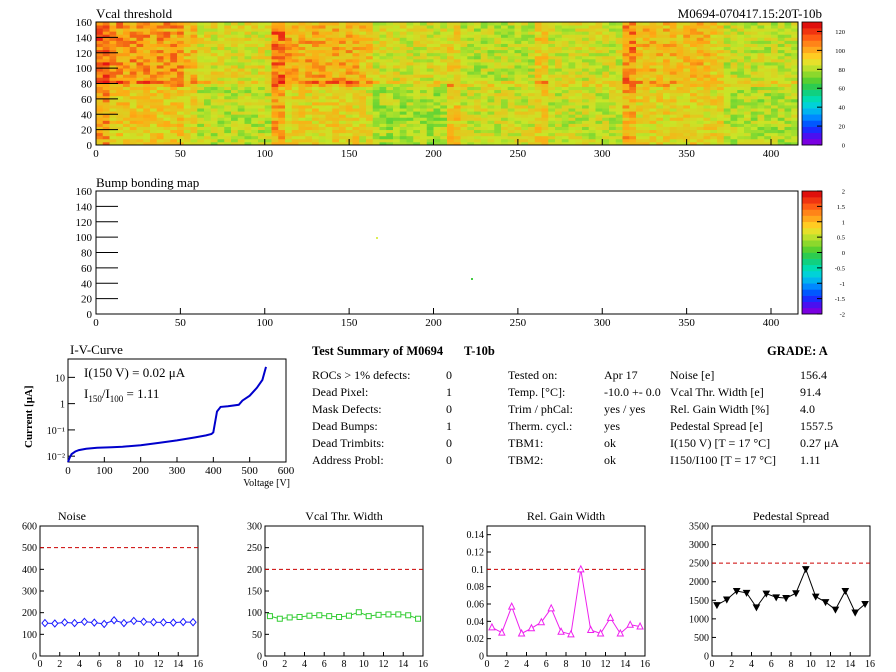  Describe the element at coordinates (259, 657) in the screenshot. I see `vcal-width-y-tick-label: 0` at that location.